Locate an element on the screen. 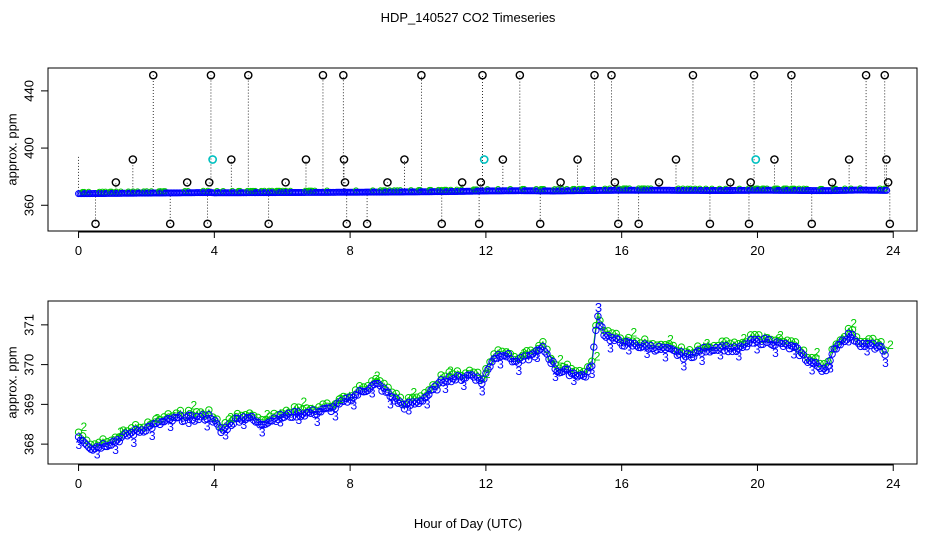  bot-x-tick-label: 20 is located at coordinates (757, 483).